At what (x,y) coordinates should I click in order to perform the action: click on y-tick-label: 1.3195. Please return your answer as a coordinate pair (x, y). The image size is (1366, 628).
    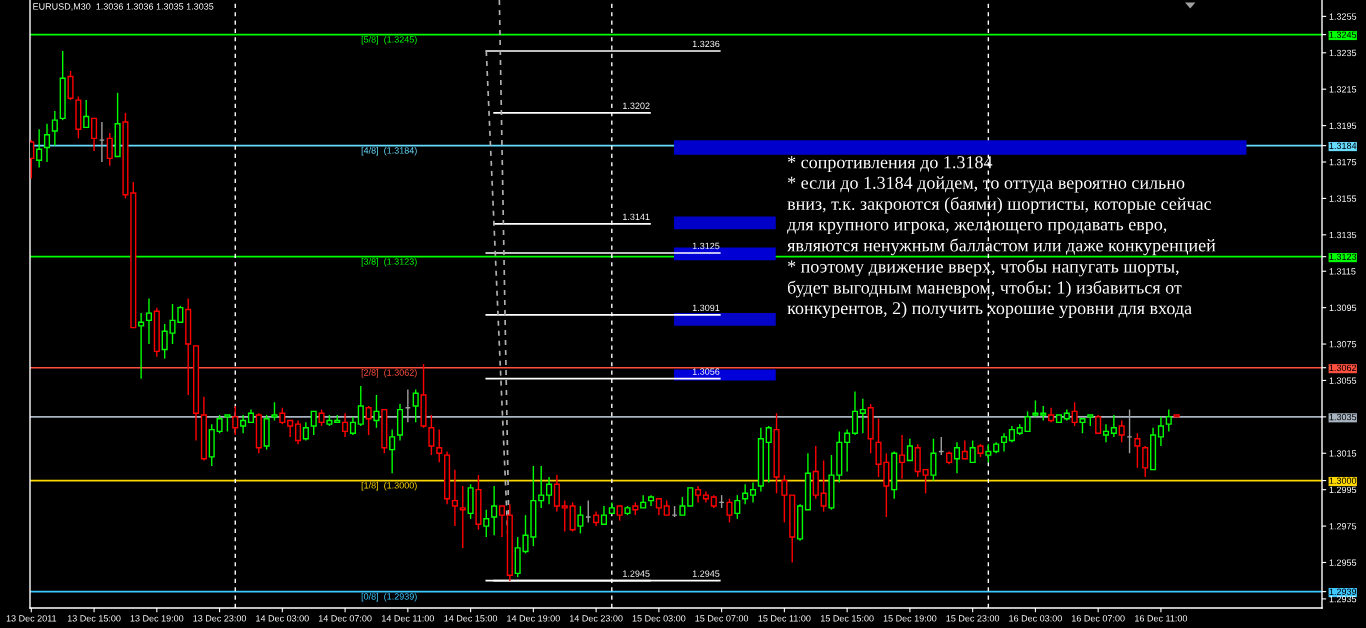
    Looking at the image, I should click on (1343, 125).